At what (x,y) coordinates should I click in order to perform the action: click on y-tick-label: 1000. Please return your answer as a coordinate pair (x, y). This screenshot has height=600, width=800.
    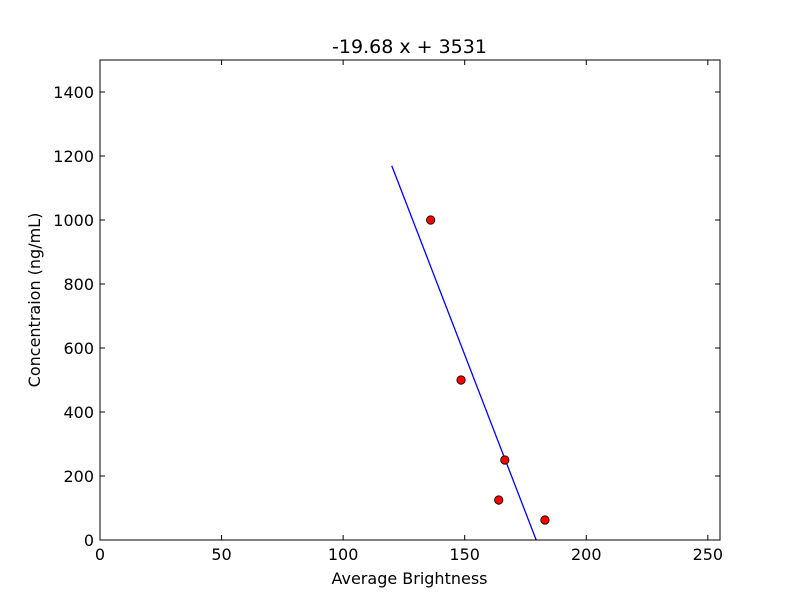
    Looking at the image, I should click on (73, 220).